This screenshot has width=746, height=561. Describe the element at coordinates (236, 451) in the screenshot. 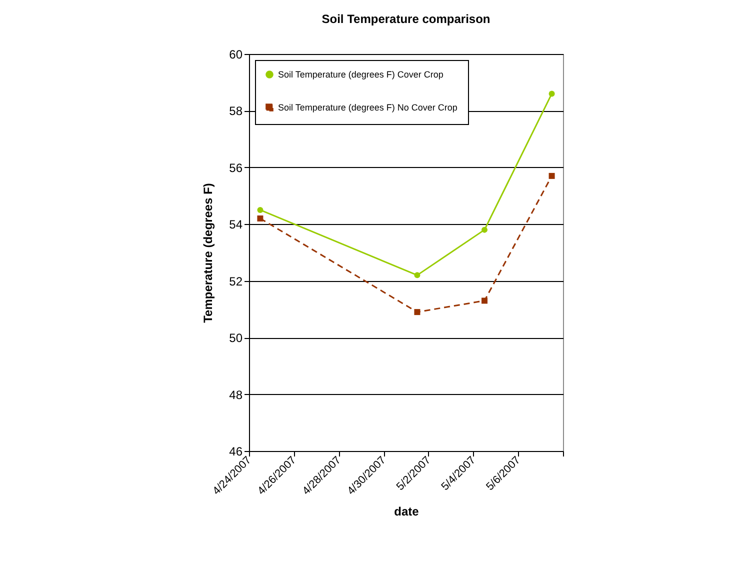

I see `y-tick-label: 46` at that location.